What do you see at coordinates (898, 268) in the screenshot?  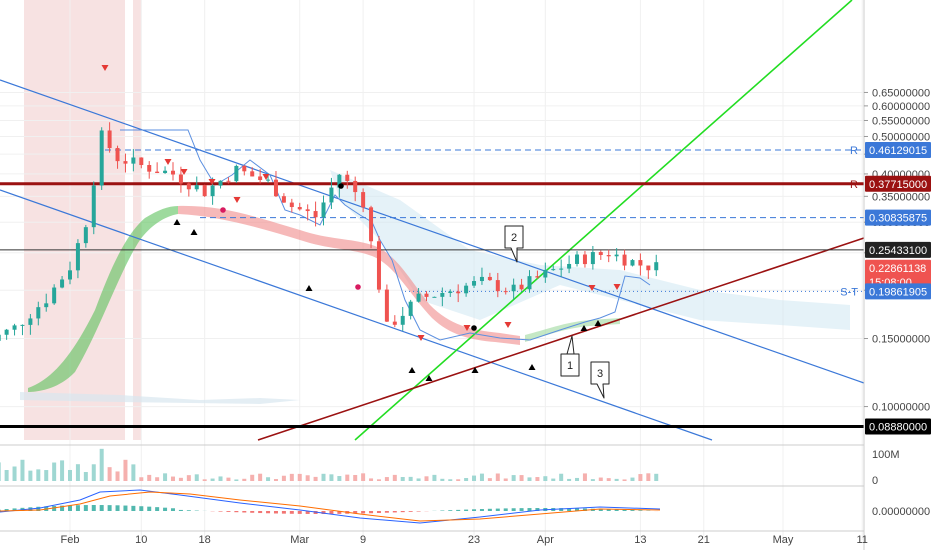 I see `price-tag: 0.22861138` at bounding box center [898, 268].